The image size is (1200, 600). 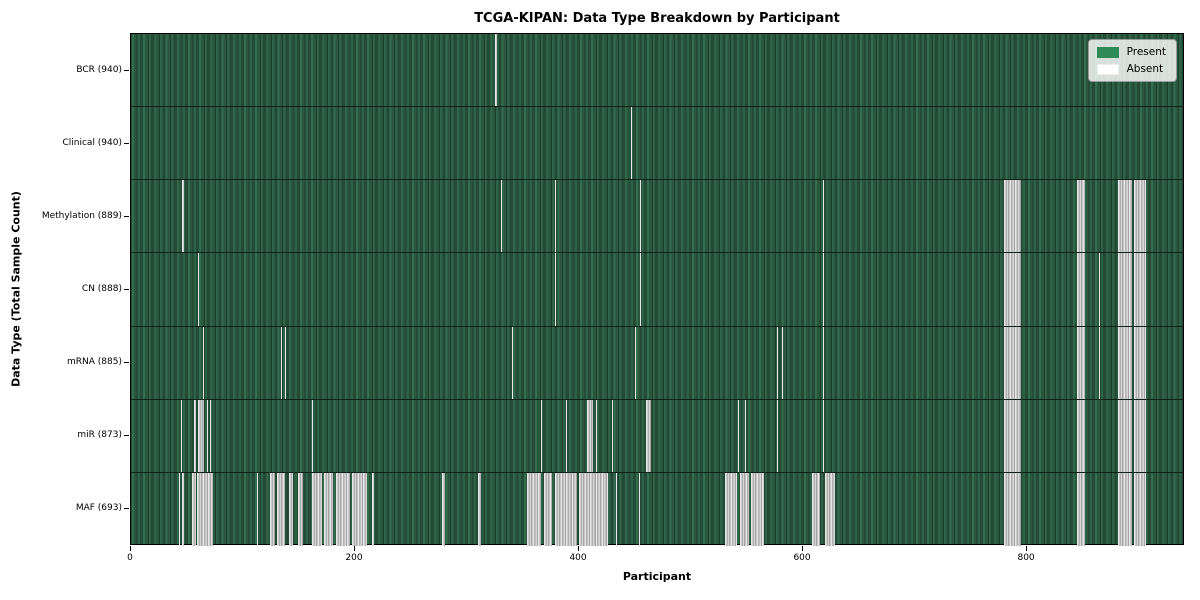 I want to click on legend-label-present: Present, so click(x=1146, y=52).